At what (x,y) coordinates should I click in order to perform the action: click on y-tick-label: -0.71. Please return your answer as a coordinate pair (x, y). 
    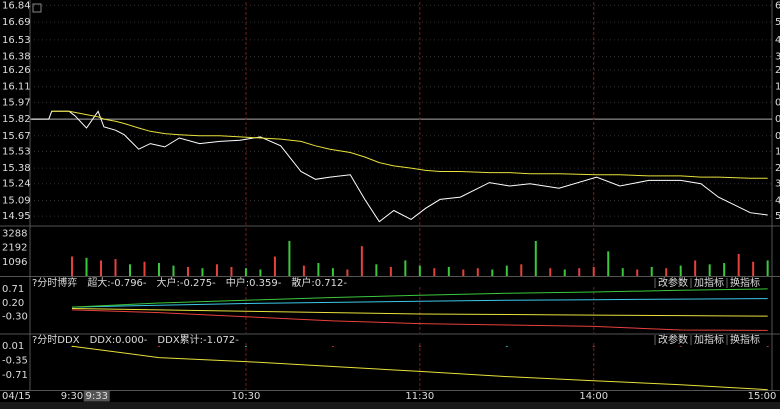
    Looking at the image, I should click on (15, 375).